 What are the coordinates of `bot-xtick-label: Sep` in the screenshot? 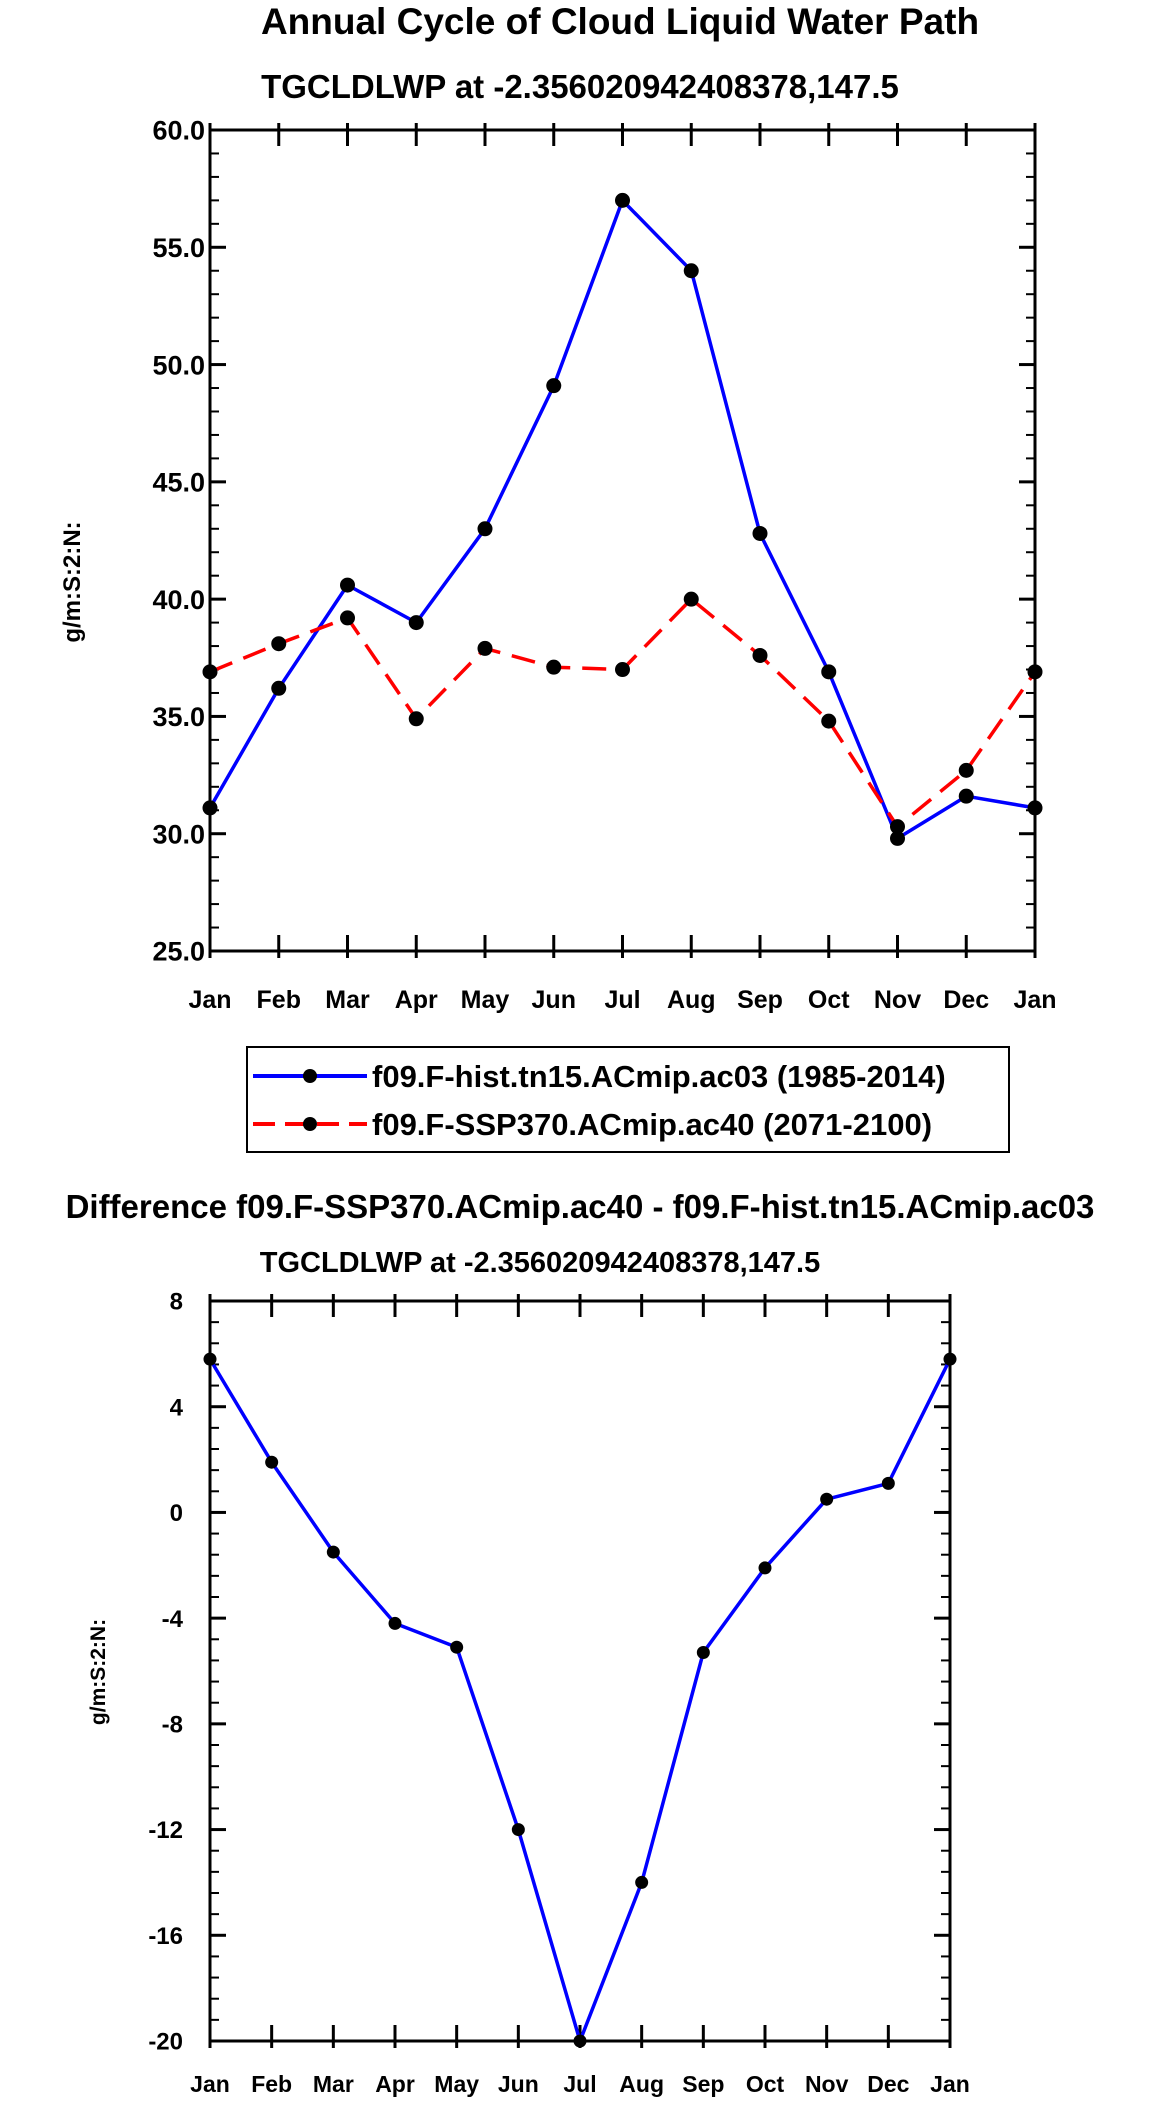 It's located at (703, 2084).